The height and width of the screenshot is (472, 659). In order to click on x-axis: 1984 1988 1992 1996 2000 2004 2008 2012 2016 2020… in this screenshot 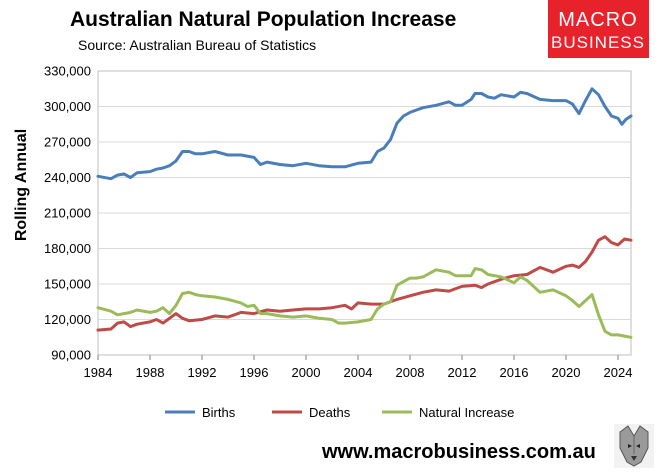, I will do `click(358, 367)`.